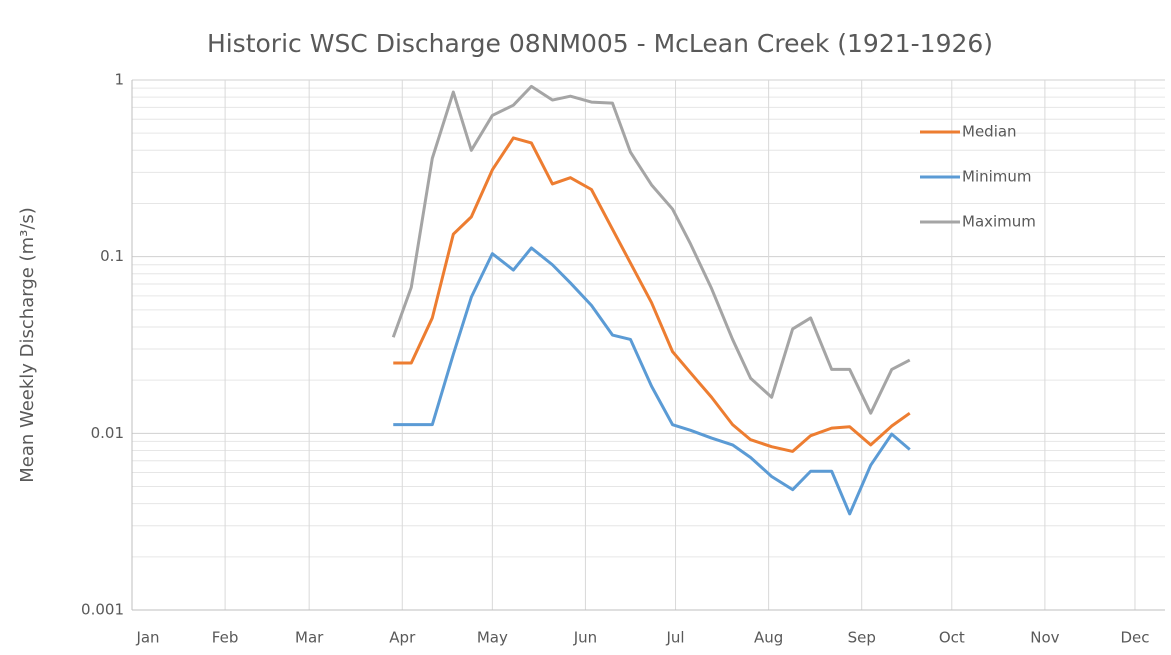  I want to click on legend-label: Maximum, so click(999, 222).